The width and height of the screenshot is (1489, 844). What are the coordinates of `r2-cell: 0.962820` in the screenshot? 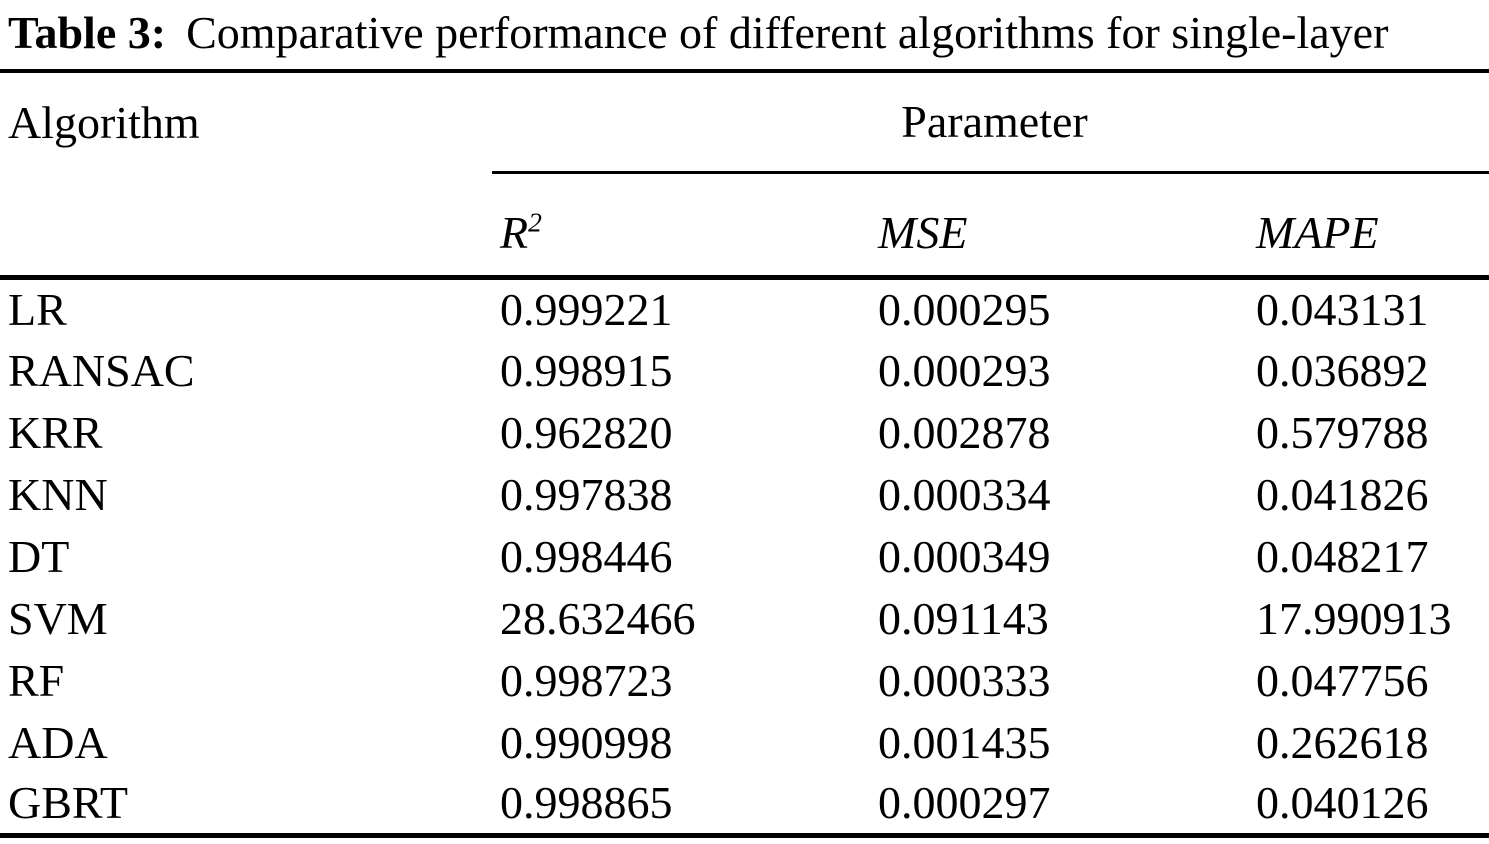 It's located at (586, 432).